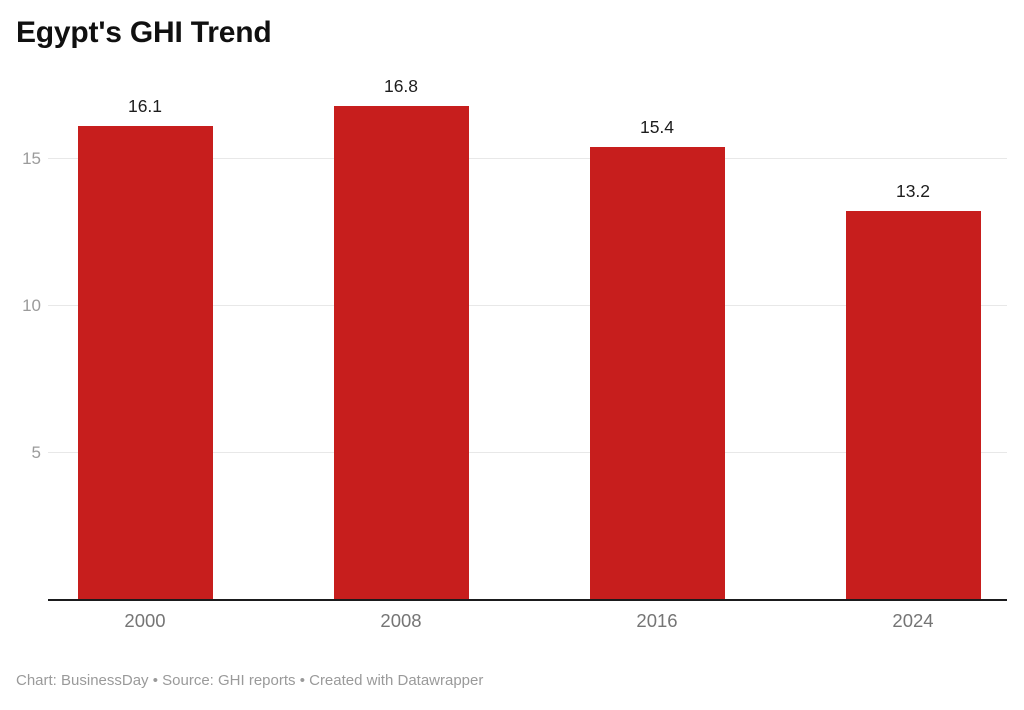  I want to click on value-label-2008: 16.8, so click(401, 85).